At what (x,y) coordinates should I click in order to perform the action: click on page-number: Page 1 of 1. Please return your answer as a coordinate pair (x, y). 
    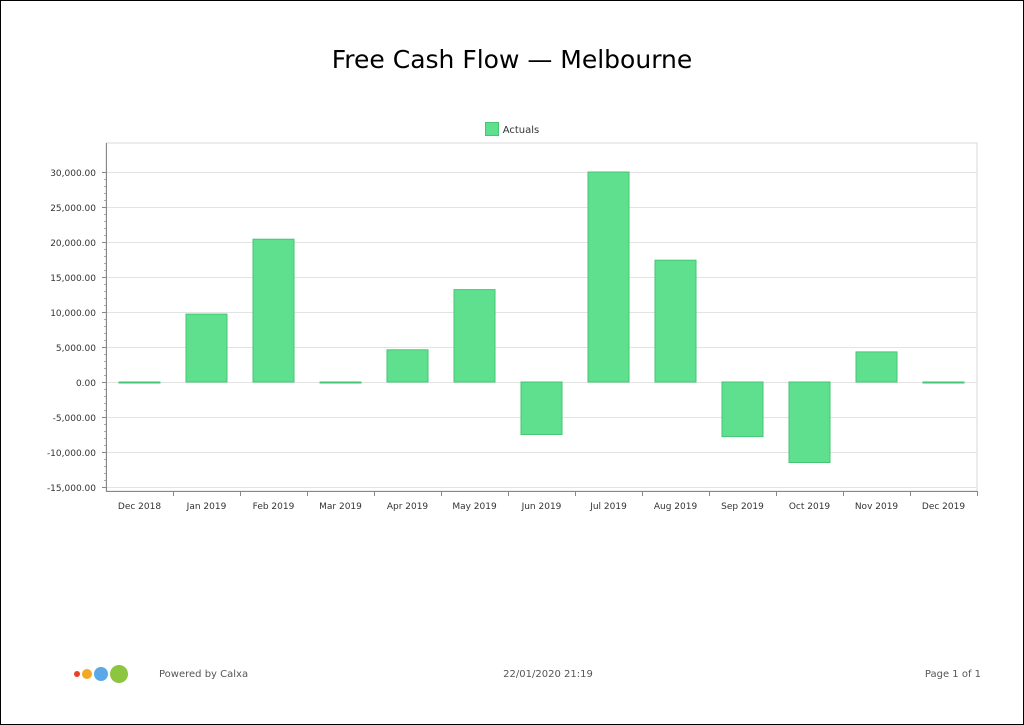
    Looking at the image, I should click on (952, 674).